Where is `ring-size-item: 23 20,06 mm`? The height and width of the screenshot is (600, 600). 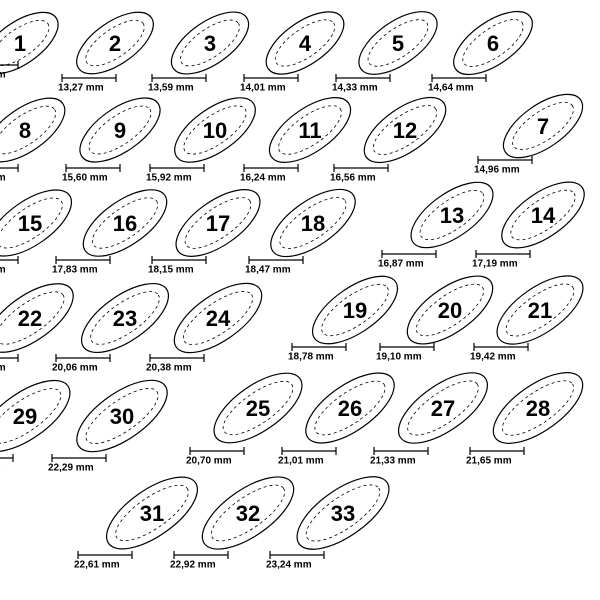
ring-size-item: 23 20,06 mm is located at coordinates (111, 328).